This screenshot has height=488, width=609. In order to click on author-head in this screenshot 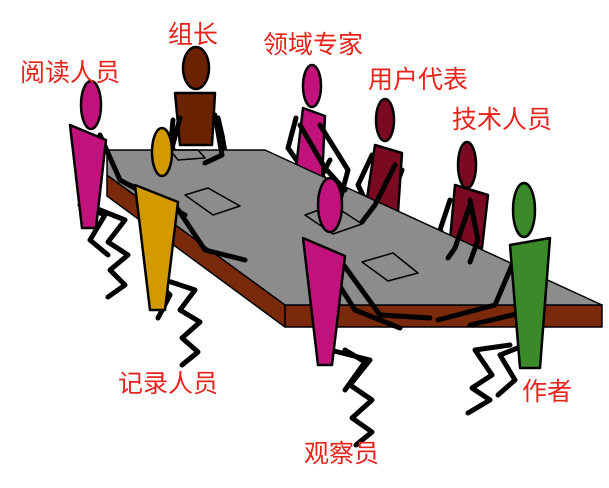, I will do `click(524, 210)`.